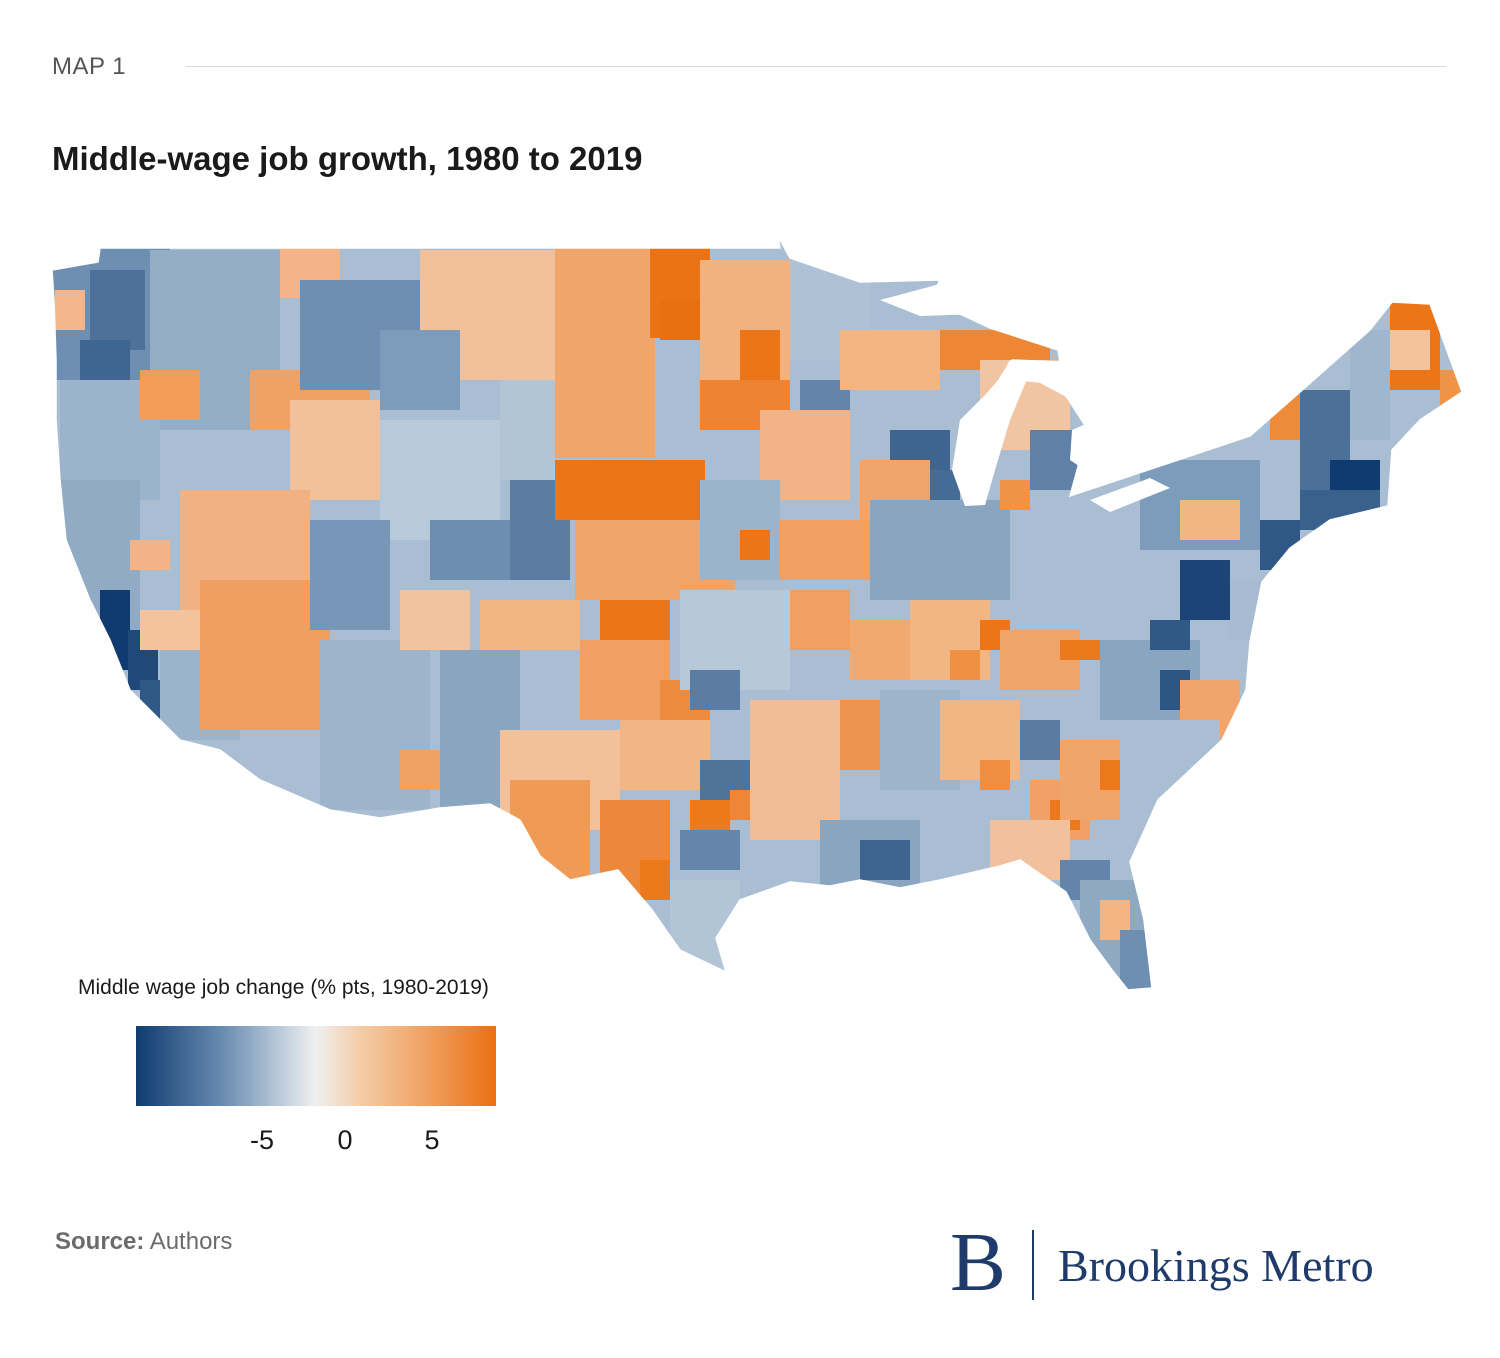  I want to click on brand-logo-letter: B, so click(978, 1262).